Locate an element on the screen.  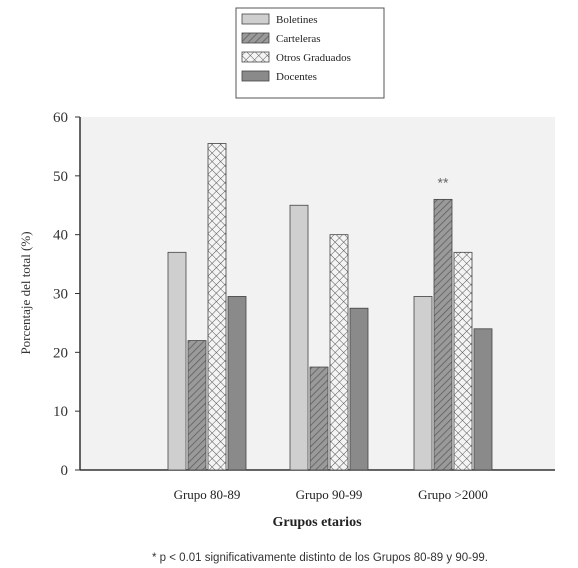
x-tick-label: Grupo 80-89 is located at coordinates (207, 494).